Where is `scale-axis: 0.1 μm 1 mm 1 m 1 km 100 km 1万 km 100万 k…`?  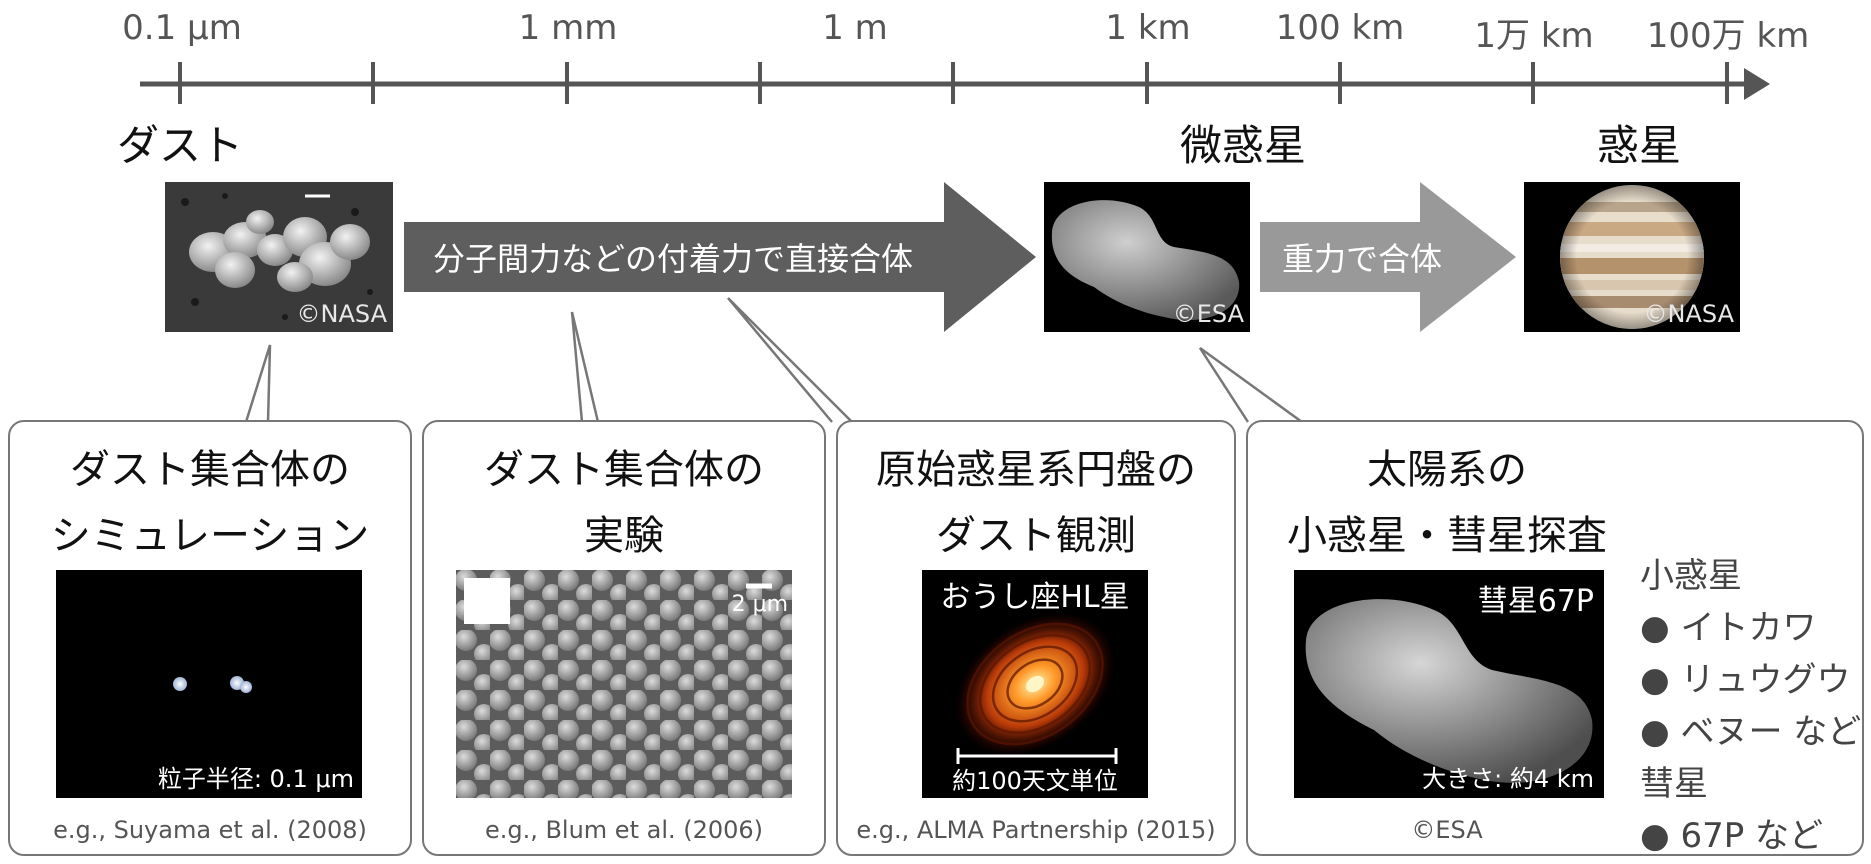 scale-axis: 0.1 μm 1 mm 1 m 1 km 100 km 1万 km 100万 k… is located at coordinates (935, 55).